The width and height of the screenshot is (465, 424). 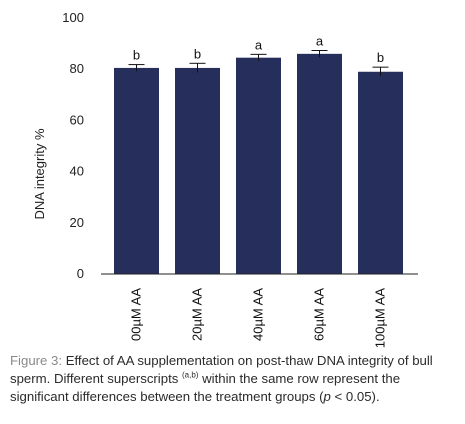 I want to click on y-tick-label: 100, so click(x=73, y=17).